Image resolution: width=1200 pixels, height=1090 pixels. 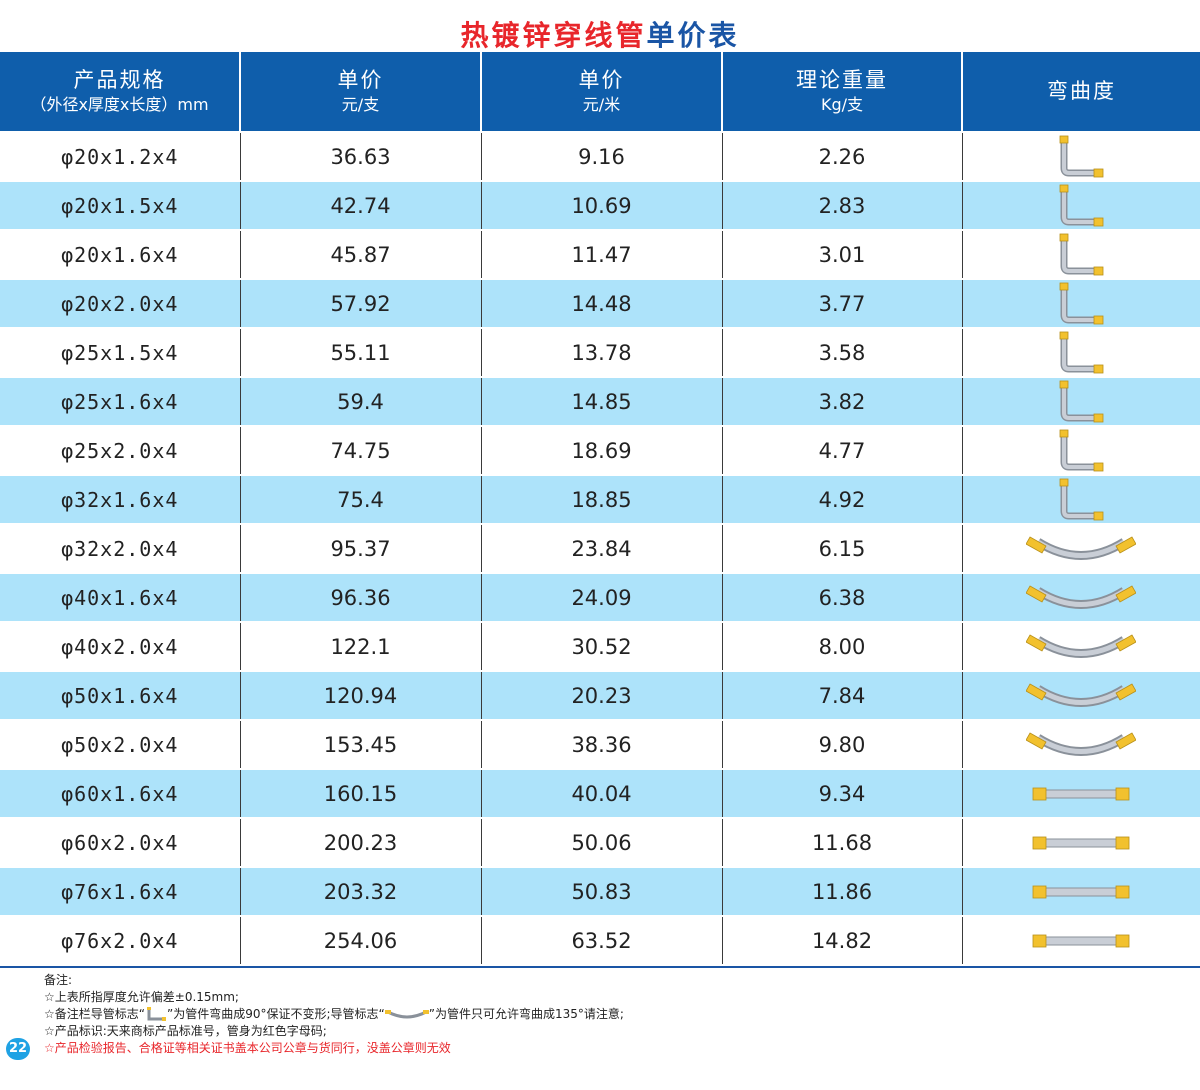 What do you see at coordinates (361, 402) in the screenshot?
I see `price-piece-cell: 59.4` at bounding box center [361, 402].